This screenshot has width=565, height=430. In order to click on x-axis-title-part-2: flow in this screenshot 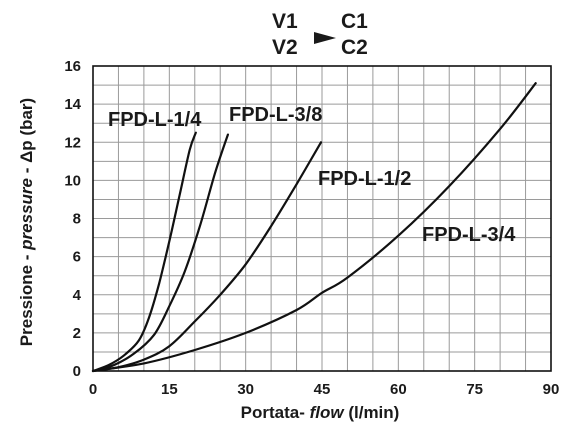, I will do `click(325, 412)`.